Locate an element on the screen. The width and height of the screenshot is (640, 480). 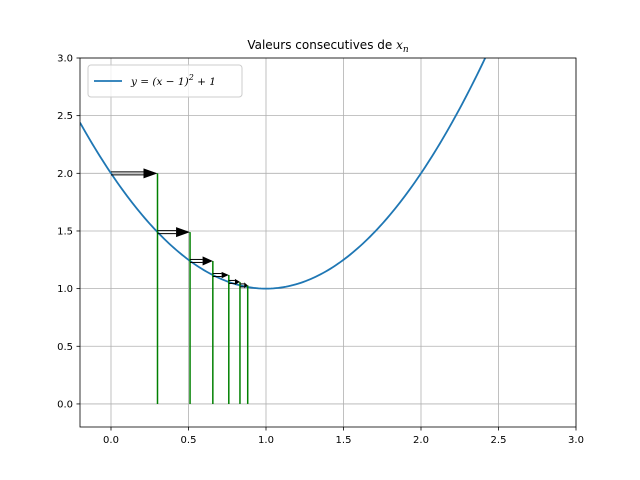
x-tick-label: 0.5 is located at coordinates (189, 440).